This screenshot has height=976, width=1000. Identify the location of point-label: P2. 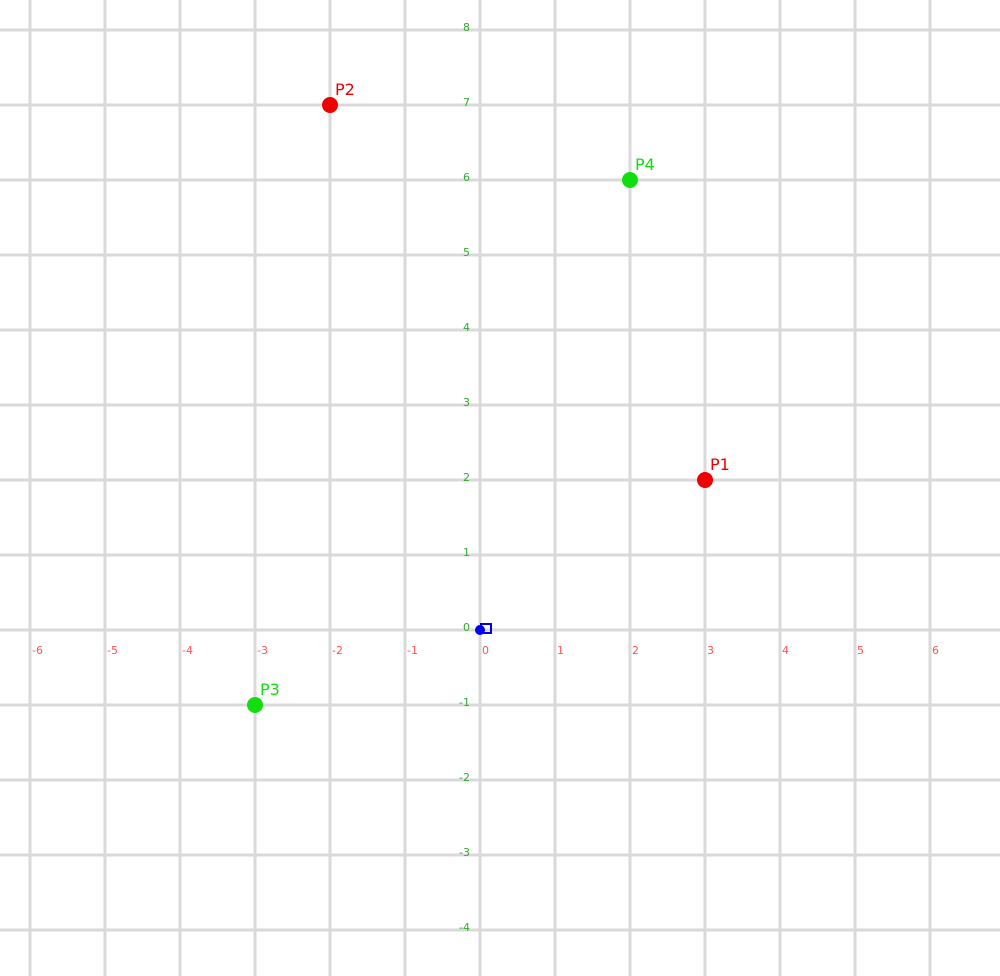
(345, 89).